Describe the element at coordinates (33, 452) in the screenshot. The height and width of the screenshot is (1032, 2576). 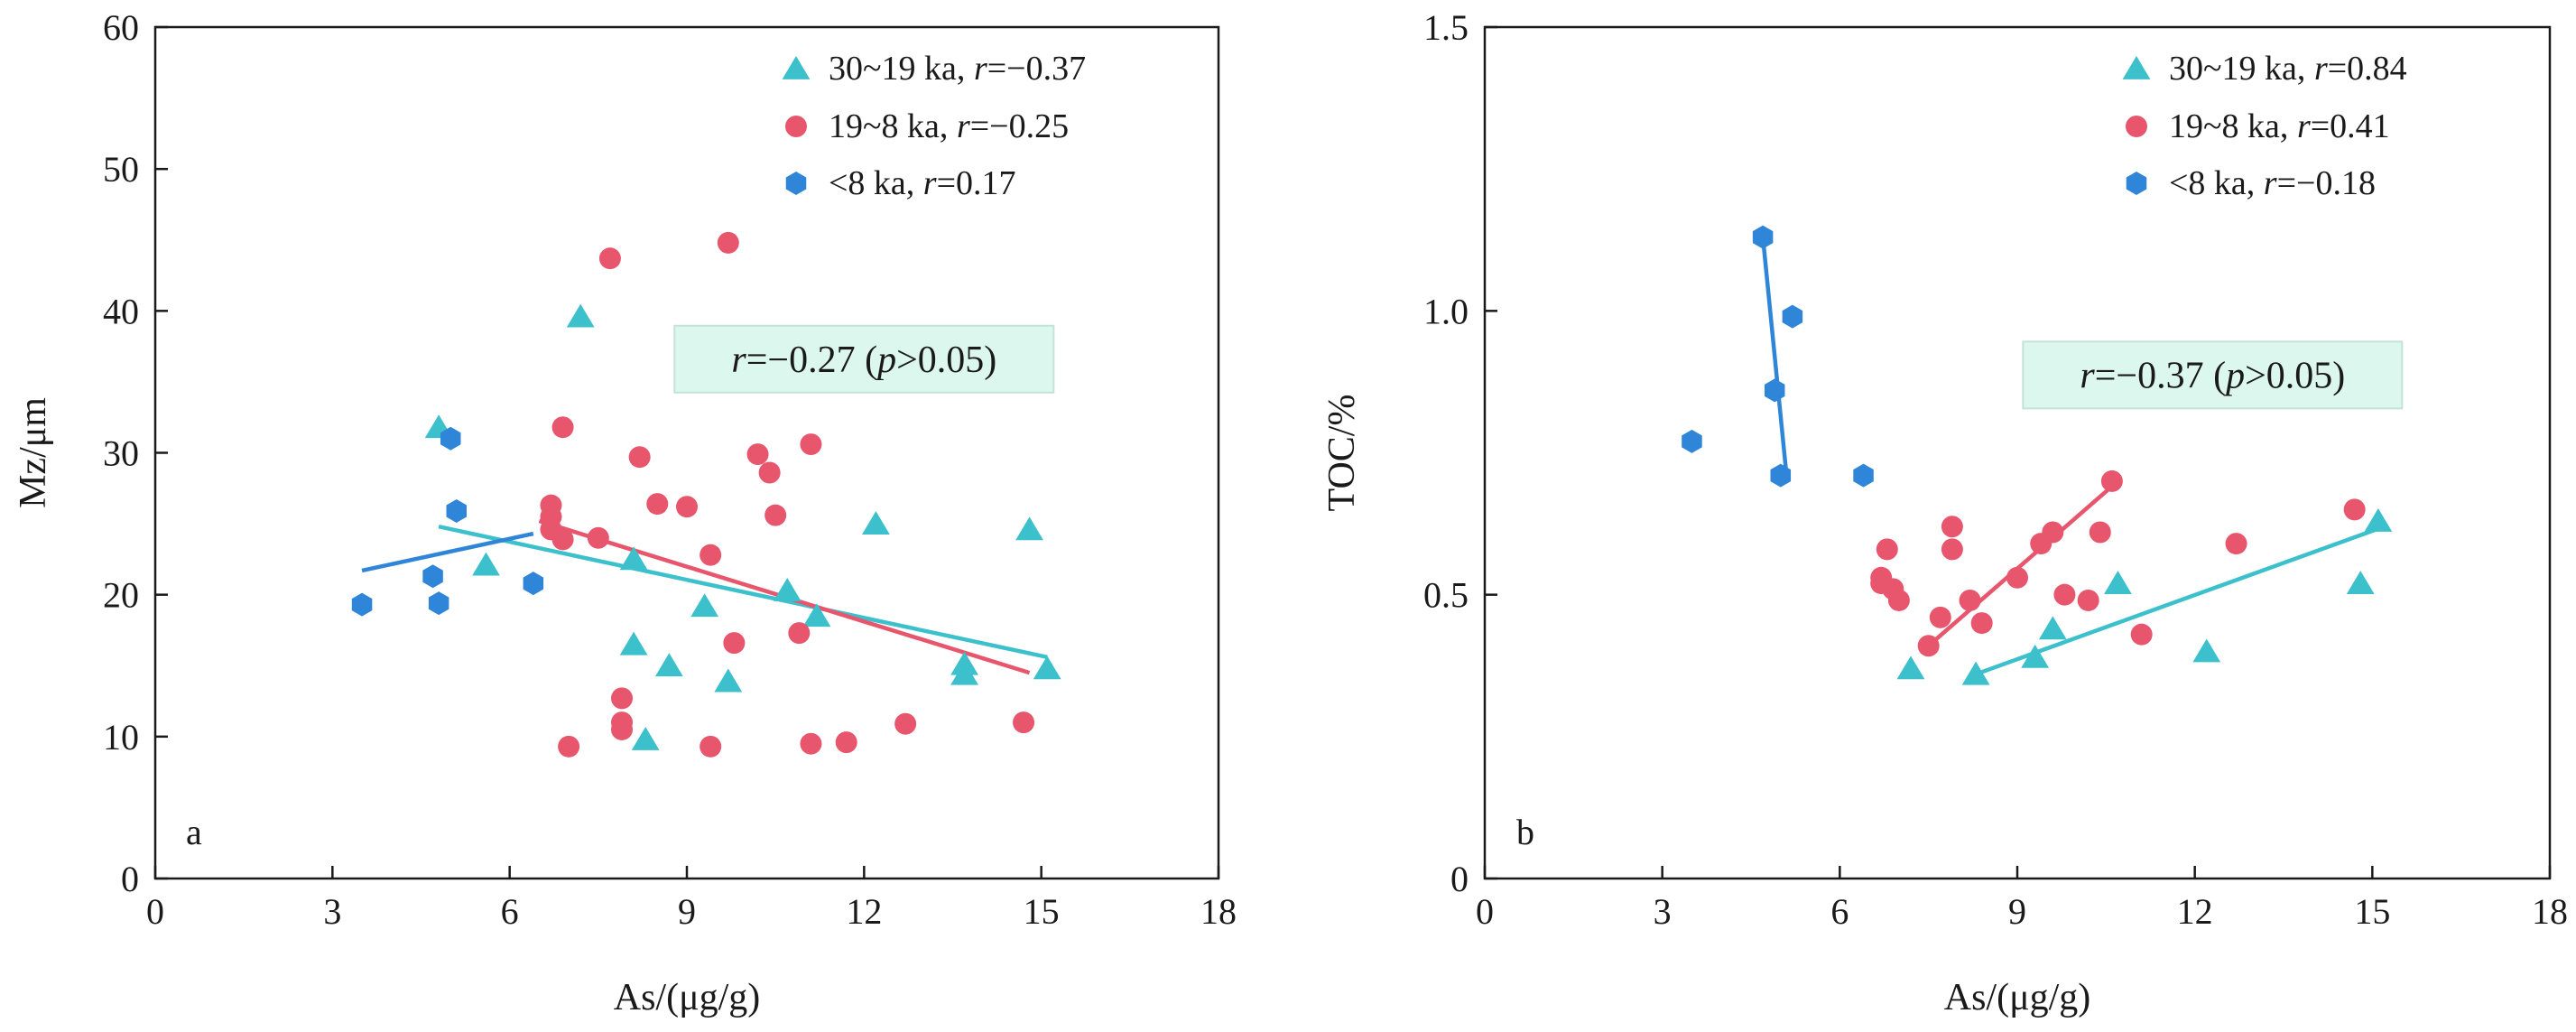
I see `y-axis-title: Mz/μm` at that location.